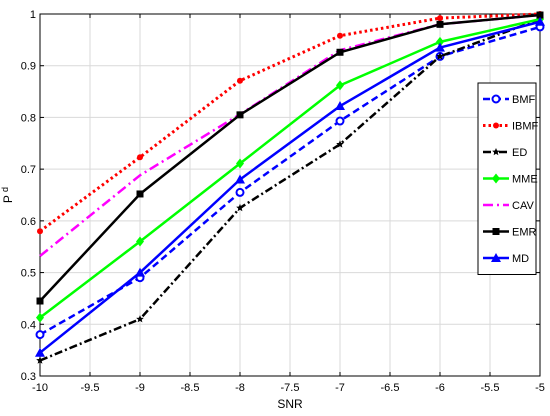  What do you see at coordinates (540, 388) in the screenshot?
I see `x-tick-label: -5` at bounding box center [540, 388].